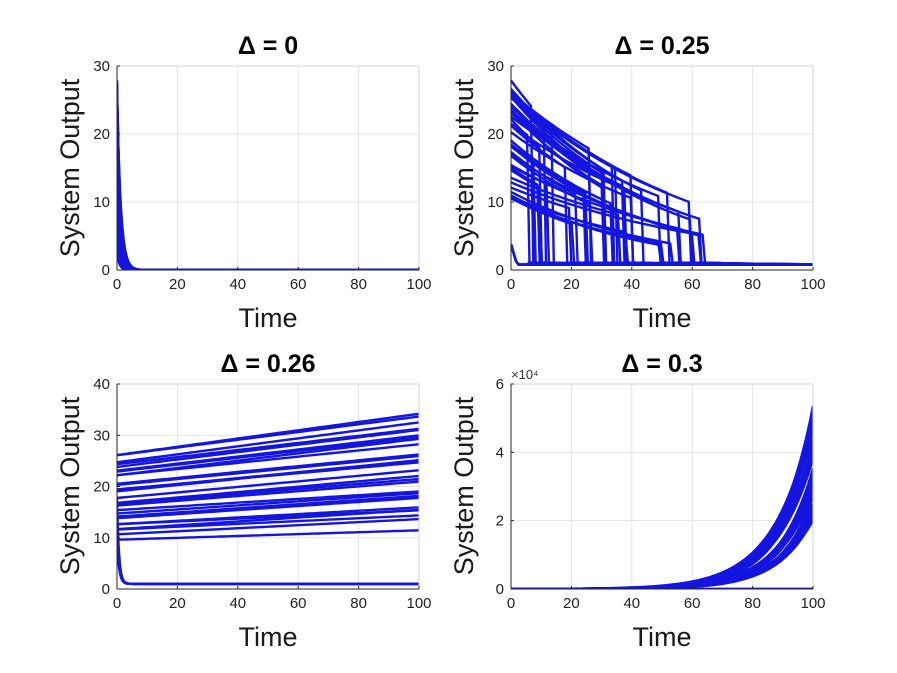  I want to click on exponent-label: ×10⁴, so click(525, 374).